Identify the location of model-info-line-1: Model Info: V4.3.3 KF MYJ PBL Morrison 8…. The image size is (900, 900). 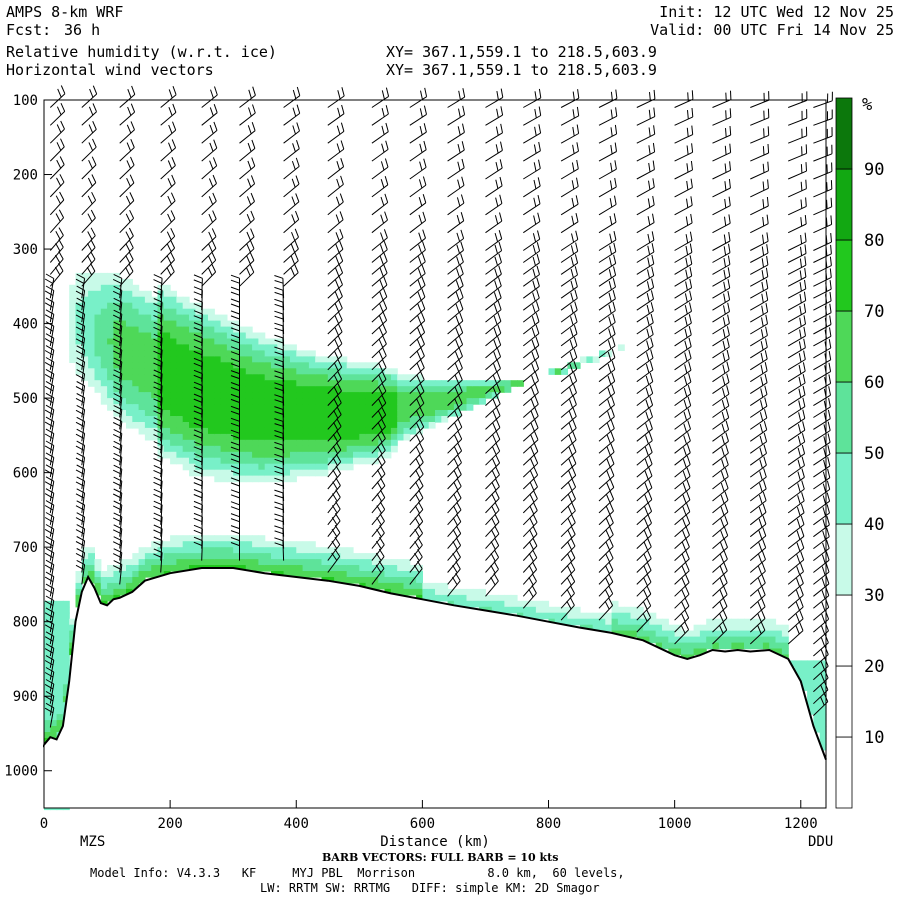
(357, 873).